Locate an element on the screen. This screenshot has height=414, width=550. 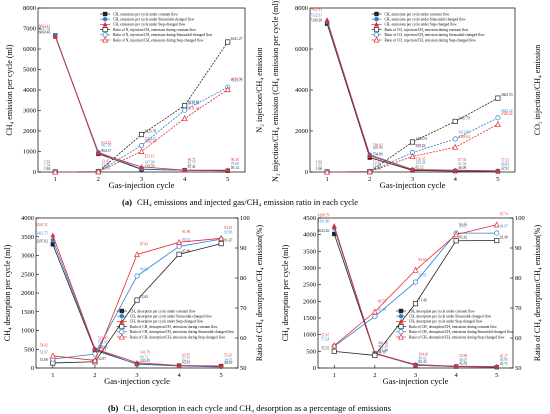
data-label: 13.84 is located at coordinates (105, 165).